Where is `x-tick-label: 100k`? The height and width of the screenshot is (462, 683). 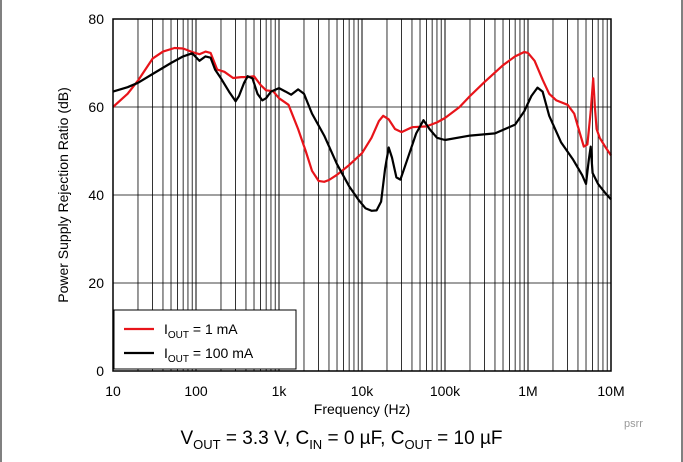
x-tick-label: 100k is located at coordinates (445, 391).